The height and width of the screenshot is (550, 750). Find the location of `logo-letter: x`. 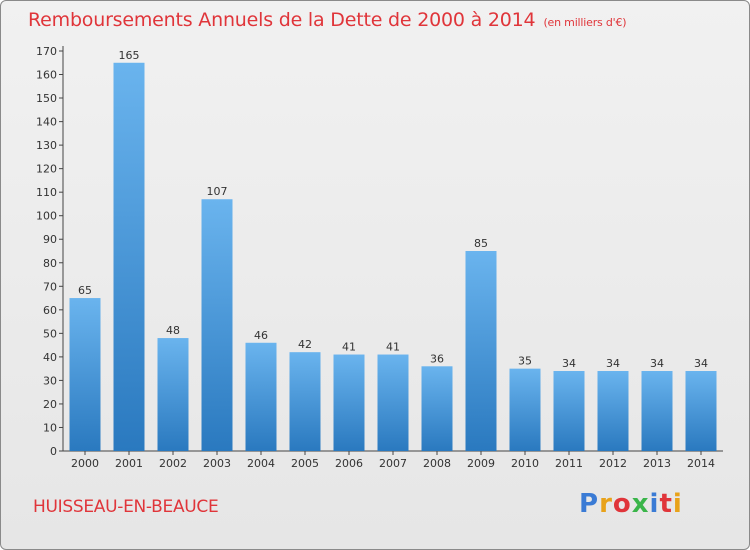

logo-letter: x is located at coordinates (640, 504).